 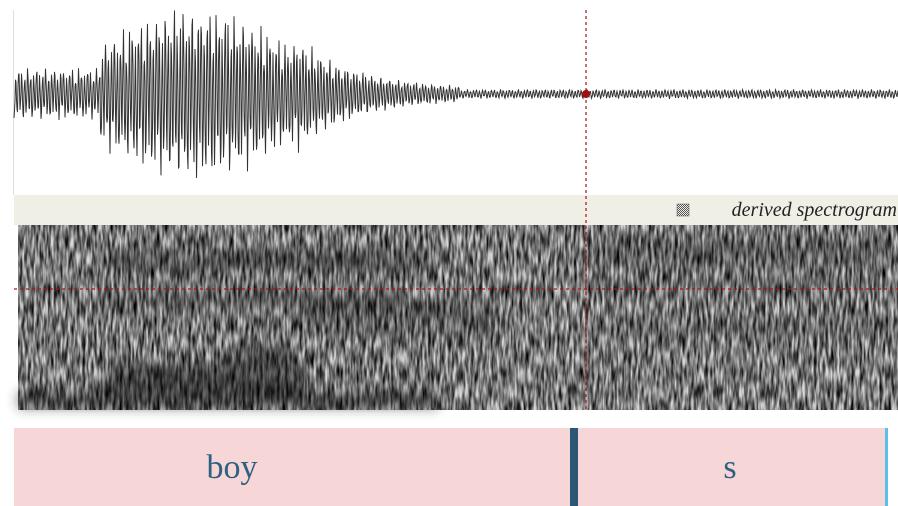 What do you see at coordinates (586, 94) in the screenshot?
I see `cursor-point` at bounding box center [586, 94].